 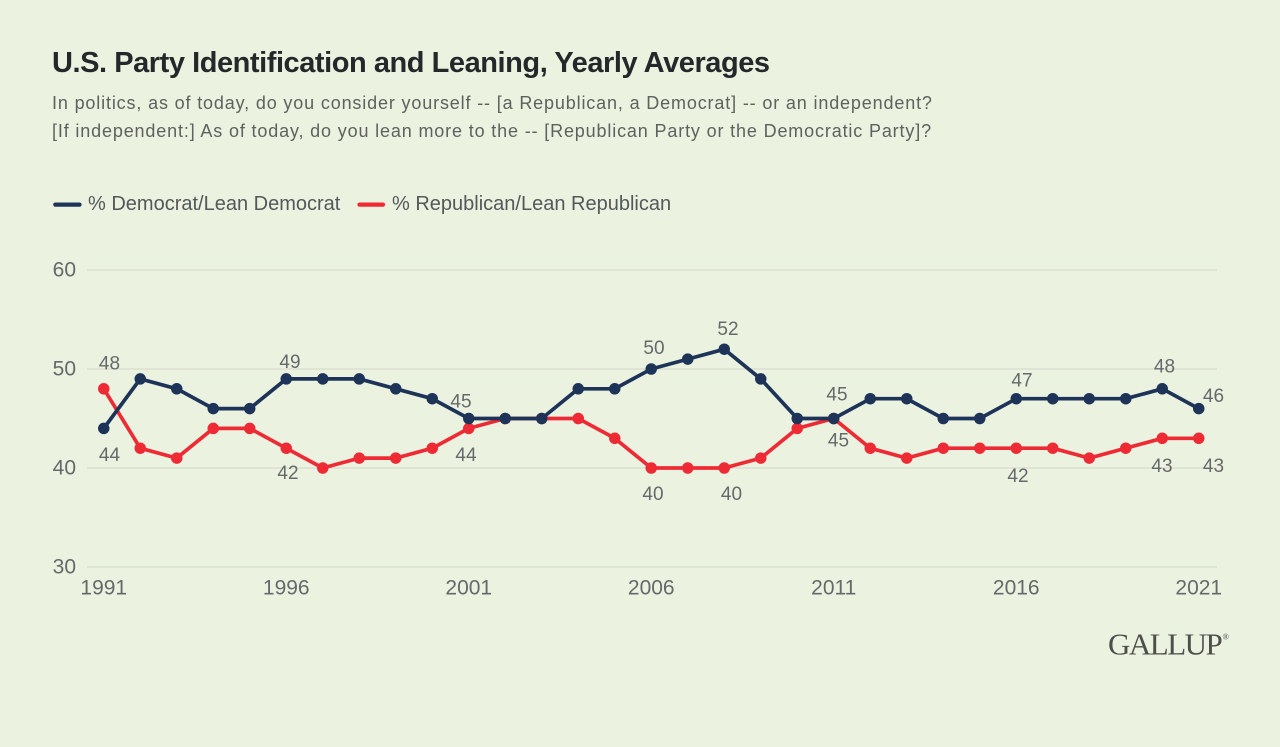 I want to click on svg-text: % Republican/Lean Republican, so click(x=531, y=204).